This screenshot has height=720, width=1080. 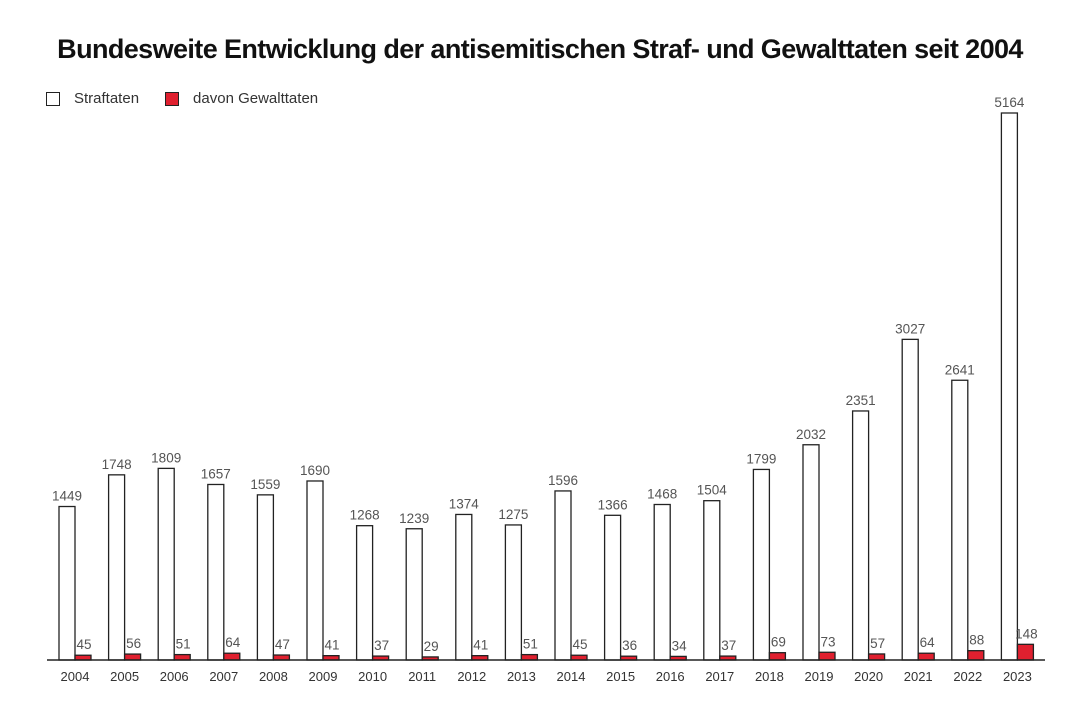 What do you see at coordinates (1009, 102) in the screenshot?
I see `data-label-straftaten: 5164` at bounding box center [1009, 102].